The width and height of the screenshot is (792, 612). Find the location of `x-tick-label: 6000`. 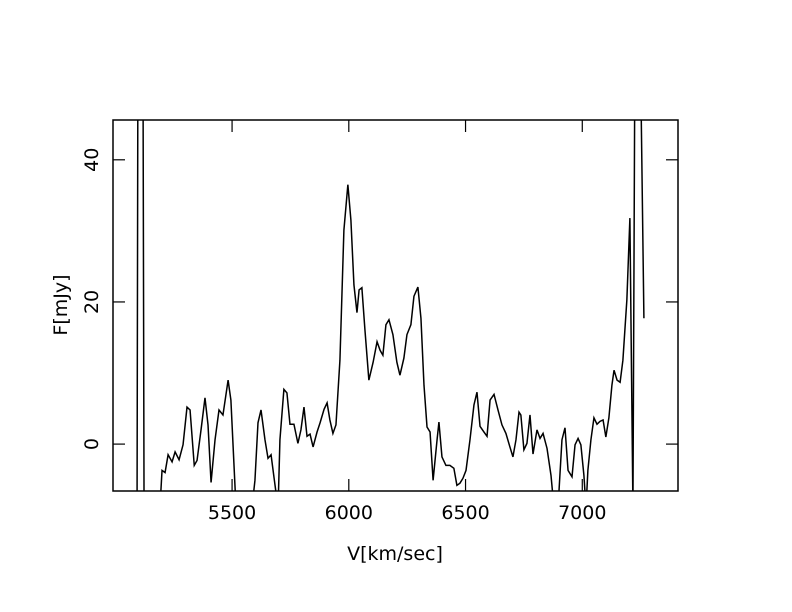

x-tick-label: 6000 is located at coordinates (349, 513).